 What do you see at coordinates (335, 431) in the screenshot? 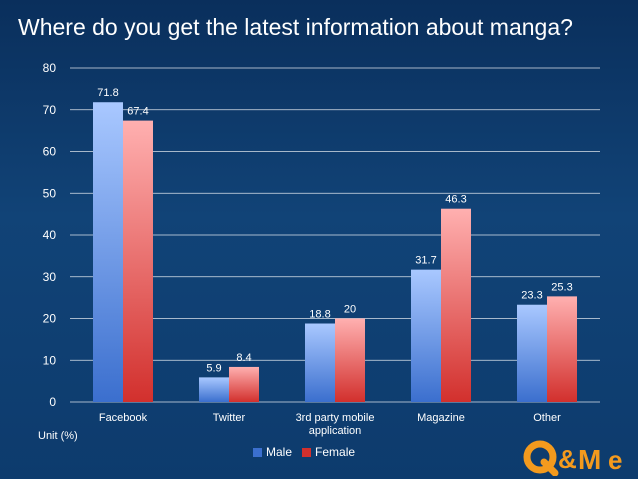
I see `x-tick-label: application` at bounding box center [335, 431].